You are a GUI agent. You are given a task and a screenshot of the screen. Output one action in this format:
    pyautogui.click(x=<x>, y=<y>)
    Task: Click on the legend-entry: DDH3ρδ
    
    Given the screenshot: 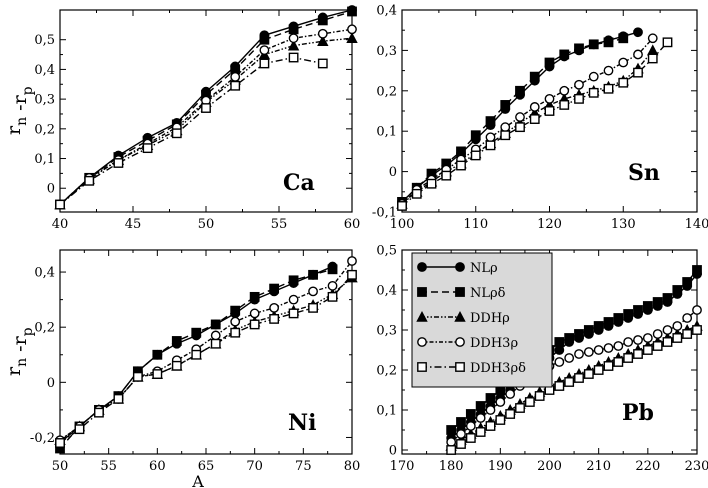 What is the action you would take?
    pyautogui.click(x=471, y=368)
    